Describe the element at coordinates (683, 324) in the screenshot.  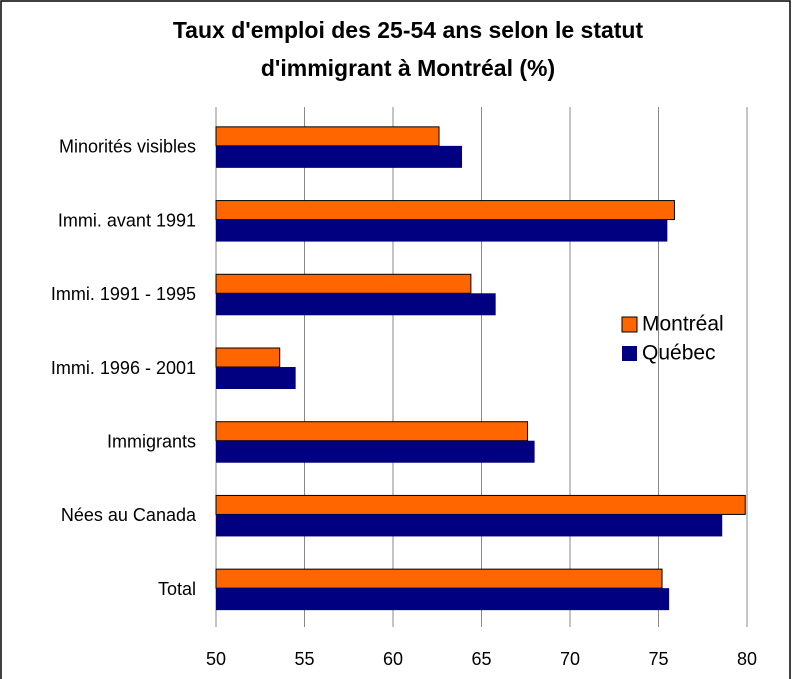
I see `legend-label: Montréal` at that location.